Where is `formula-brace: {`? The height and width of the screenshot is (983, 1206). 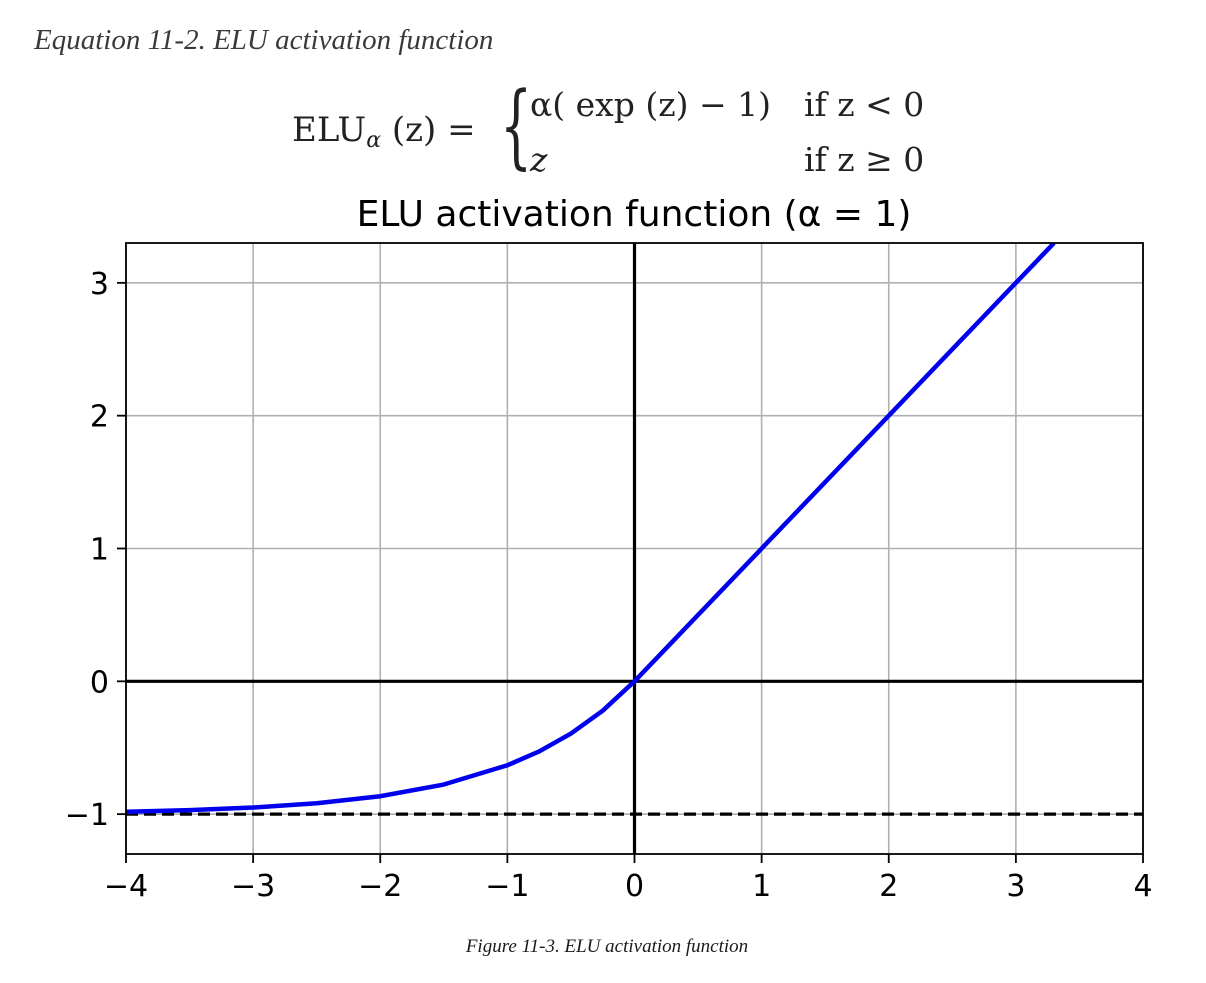
formula-brace: { is located at coordinates (516, 125).